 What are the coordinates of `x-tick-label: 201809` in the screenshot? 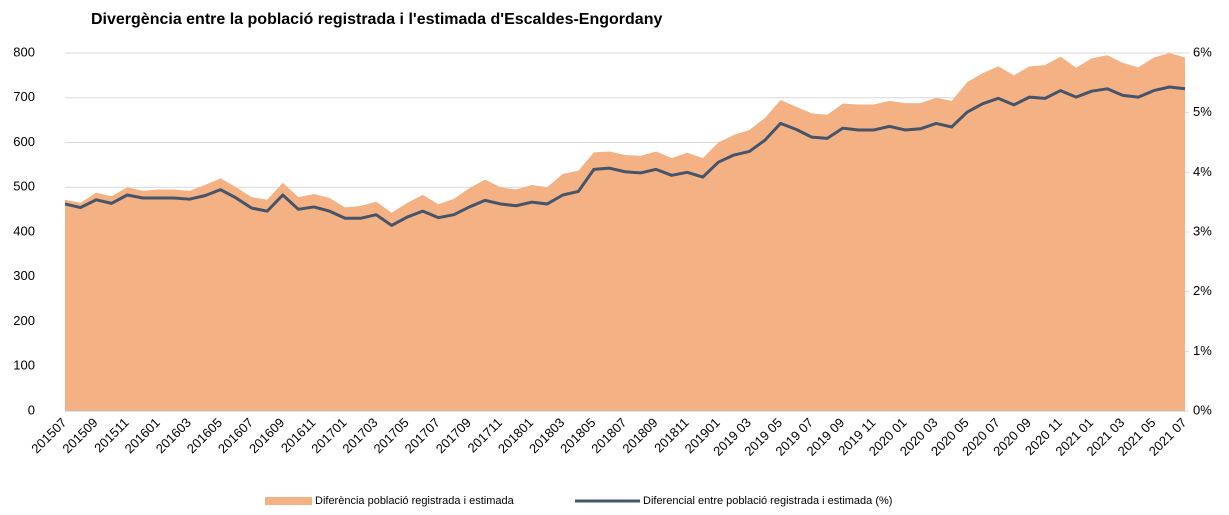 It's located at (639, 435).